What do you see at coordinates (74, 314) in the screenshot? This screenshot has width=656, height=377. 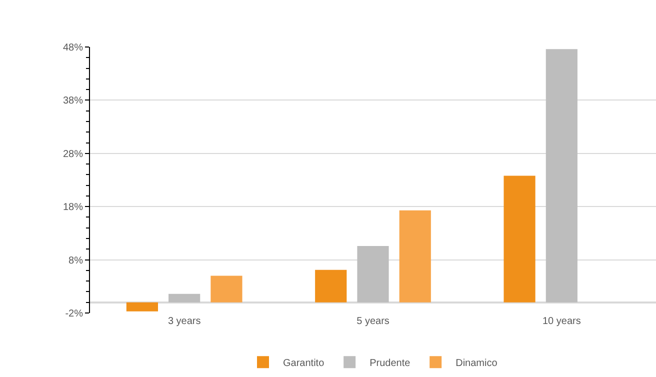 I see `y-tick-label: -2%` at bounding box center [74, 314].